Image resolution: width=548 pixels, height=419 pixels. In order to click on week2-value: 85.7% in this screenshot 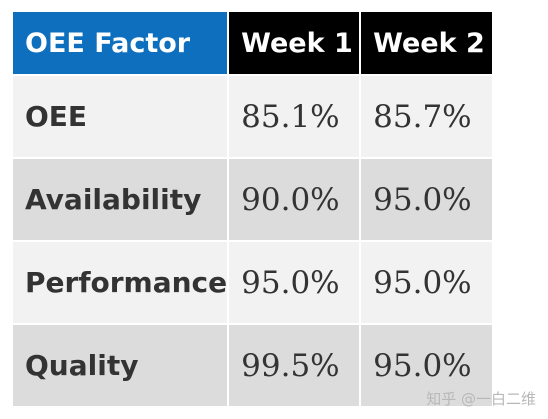, I will do `click(427, 116)`.